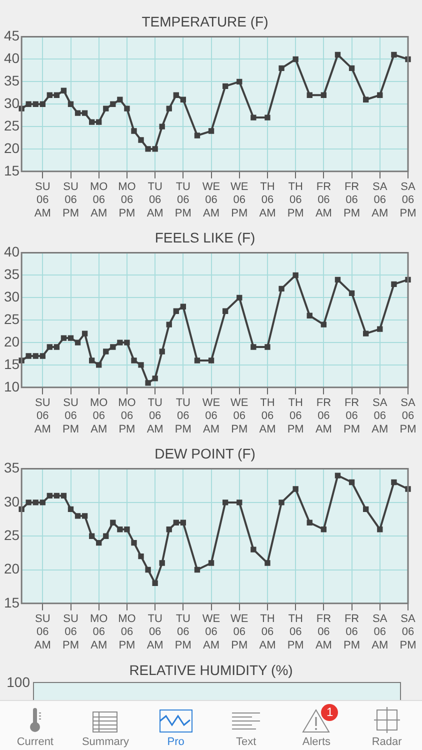  I want to click on x-tick-label: FR 06 PM, so click(352, 416).